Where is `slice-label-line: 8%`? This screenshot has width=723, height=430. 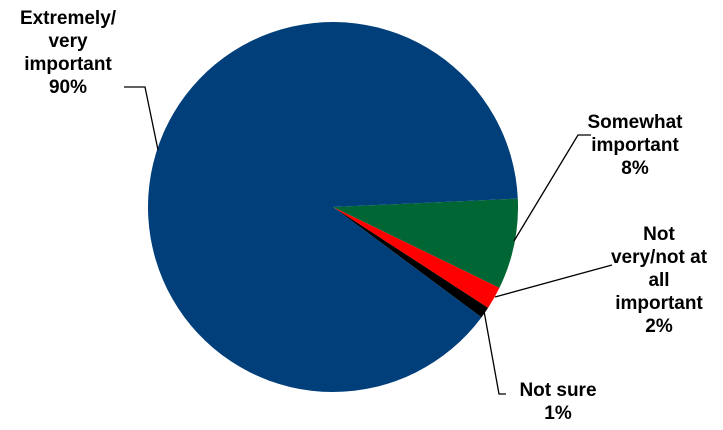 slice-label-line: 8% is located at coordinates (635, 168).